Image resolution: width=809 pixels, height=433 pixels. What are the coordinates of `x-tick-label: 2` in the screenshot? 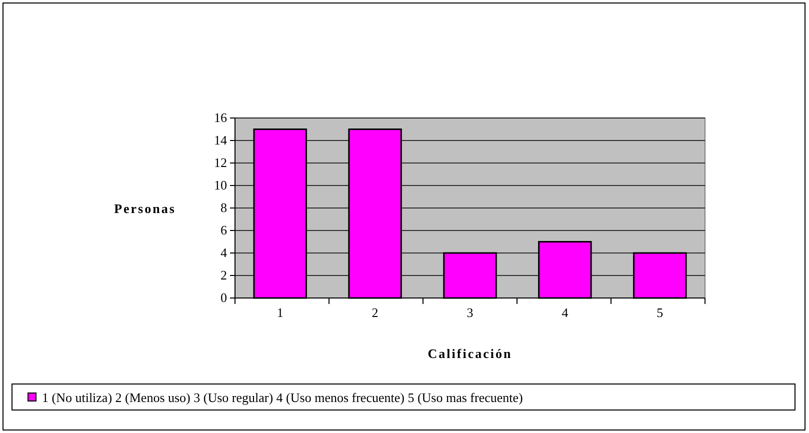 It's located at (375, 312).